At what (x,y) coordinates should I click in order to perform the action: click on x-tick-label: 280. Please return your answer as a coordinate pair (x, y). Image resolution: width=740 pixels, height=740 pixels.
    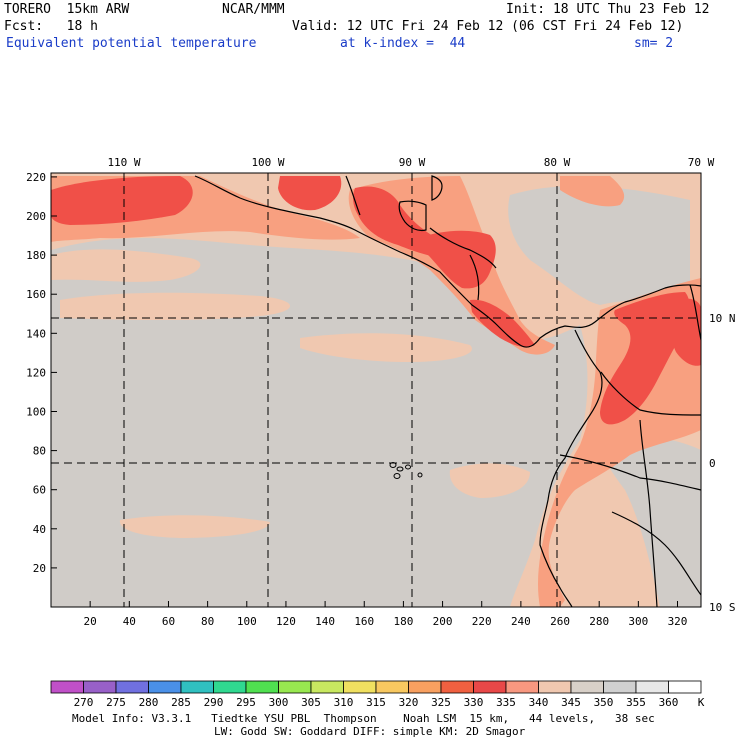
    Looking at the image, I should click on (599, 621).